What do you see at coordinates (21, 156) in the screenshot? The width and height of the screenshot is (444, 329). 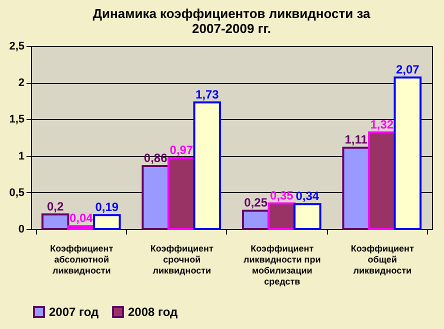 I see `y-tick-label: 1` at bounding box center [21, 156].